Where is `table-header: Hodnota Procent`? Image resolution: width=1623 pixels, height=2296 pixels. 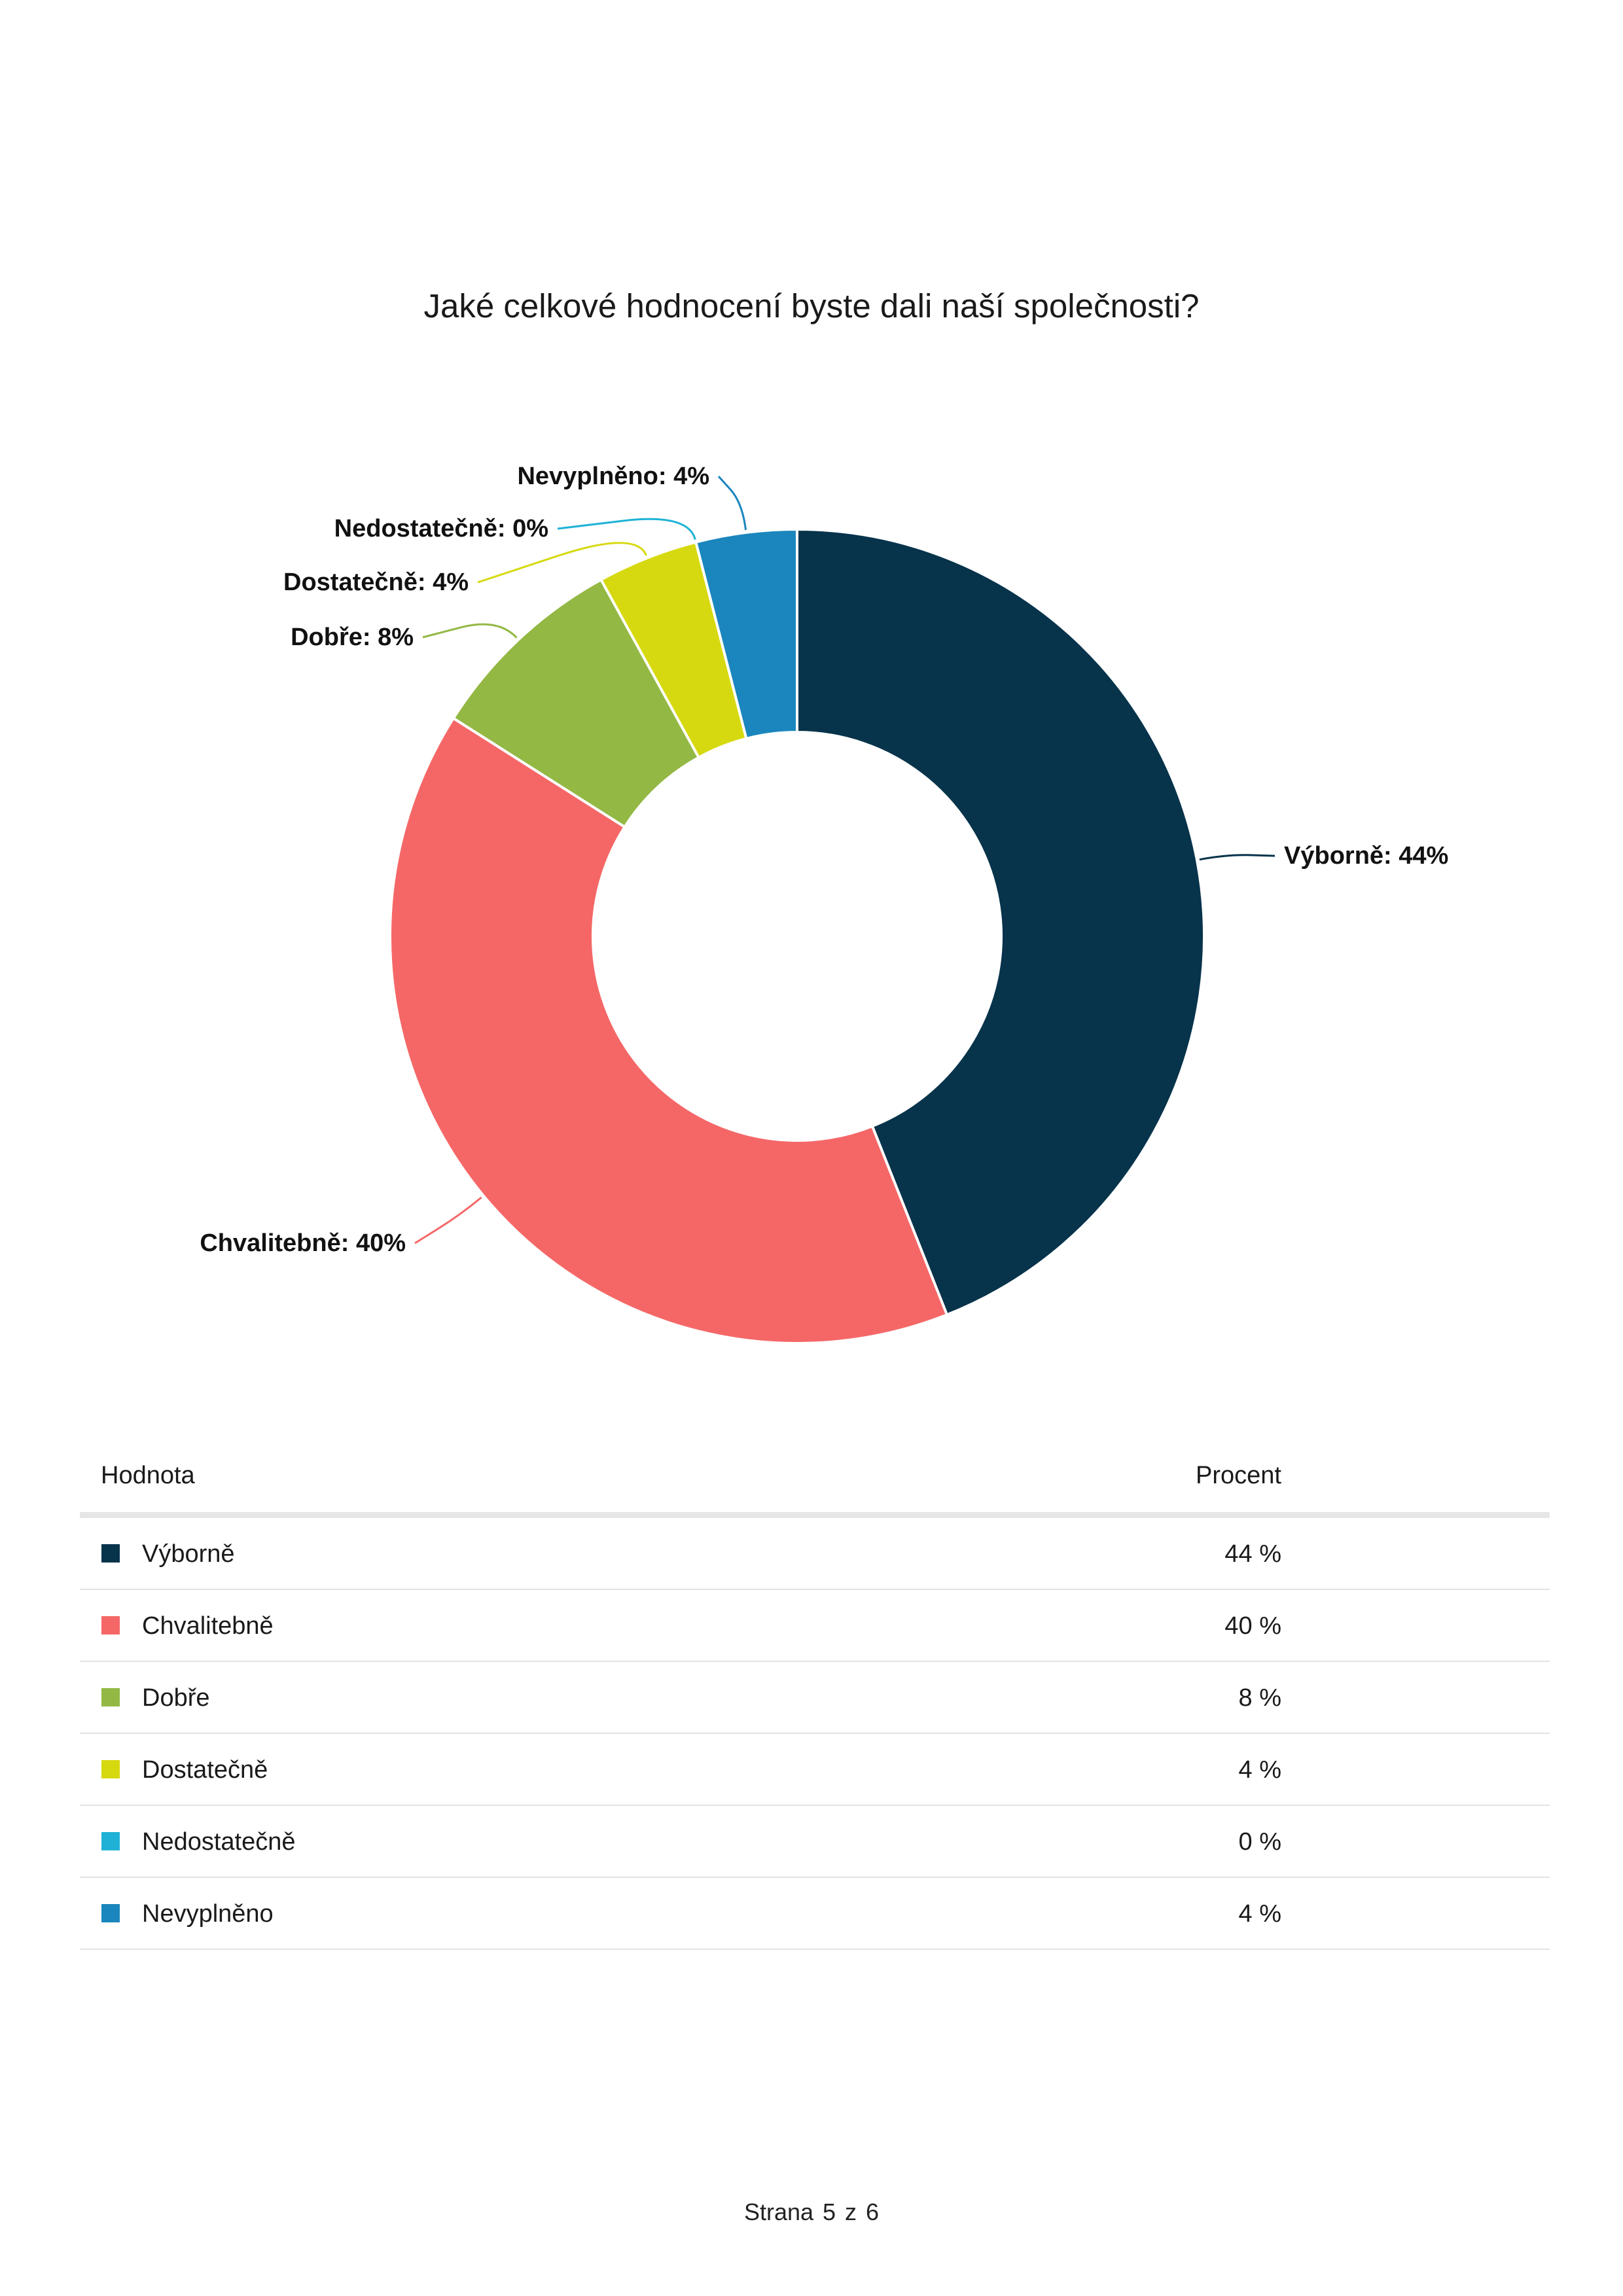 table-header: Hodnota Procent is located at coordinates (815, 1479).